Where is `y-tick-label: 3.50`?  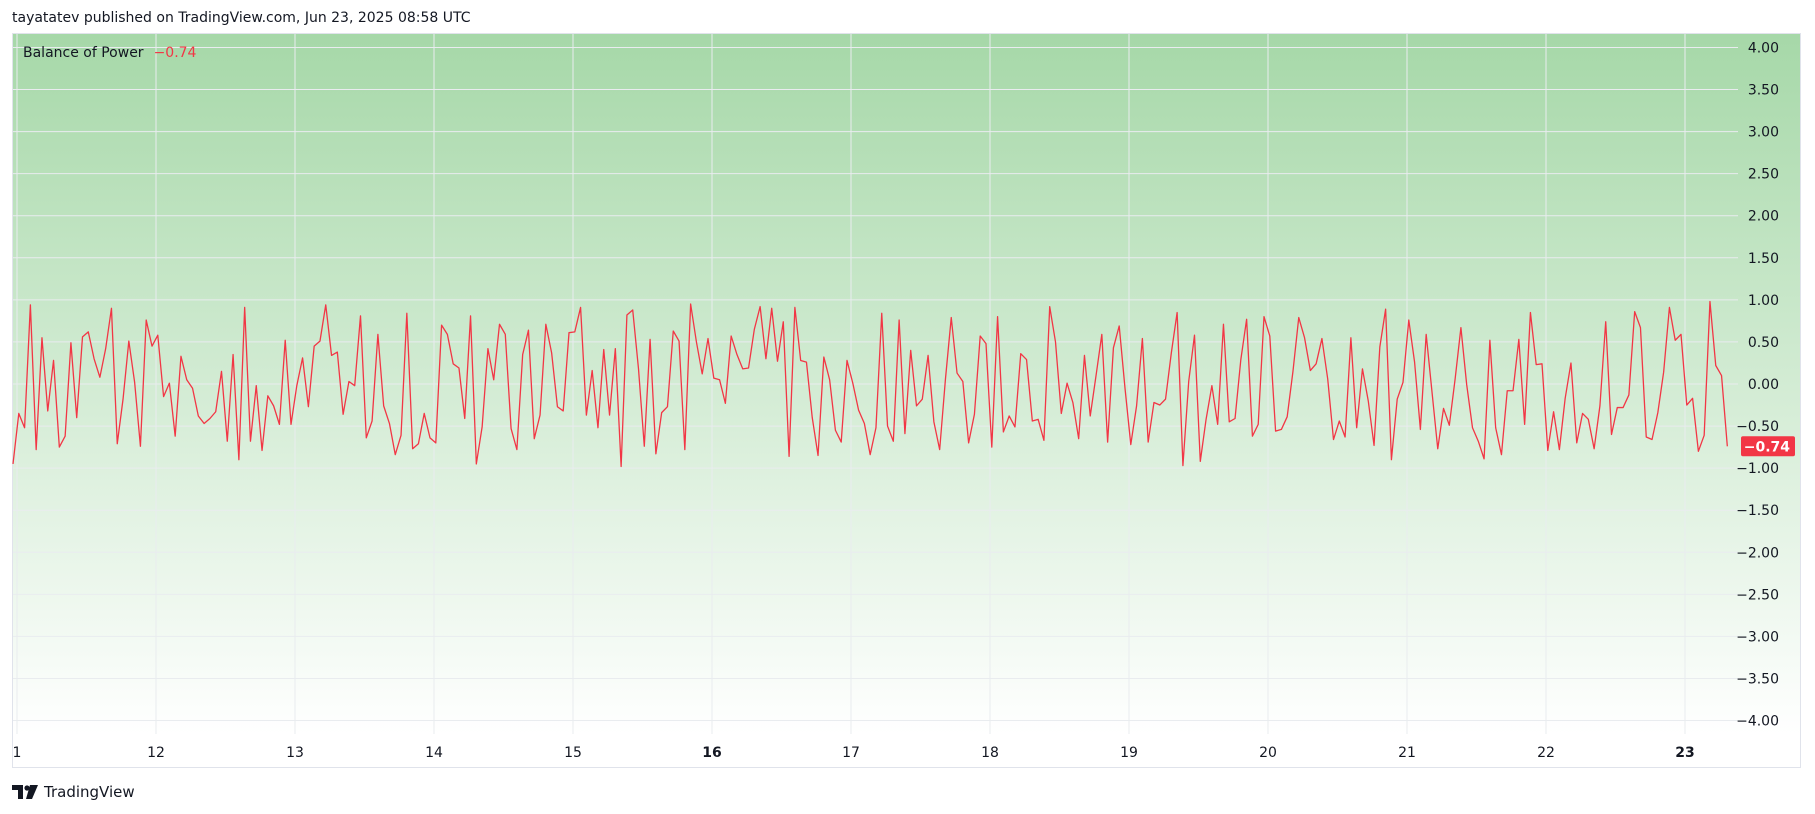 y-tick-label: 3.50 is located at coordinates (1763, 91).